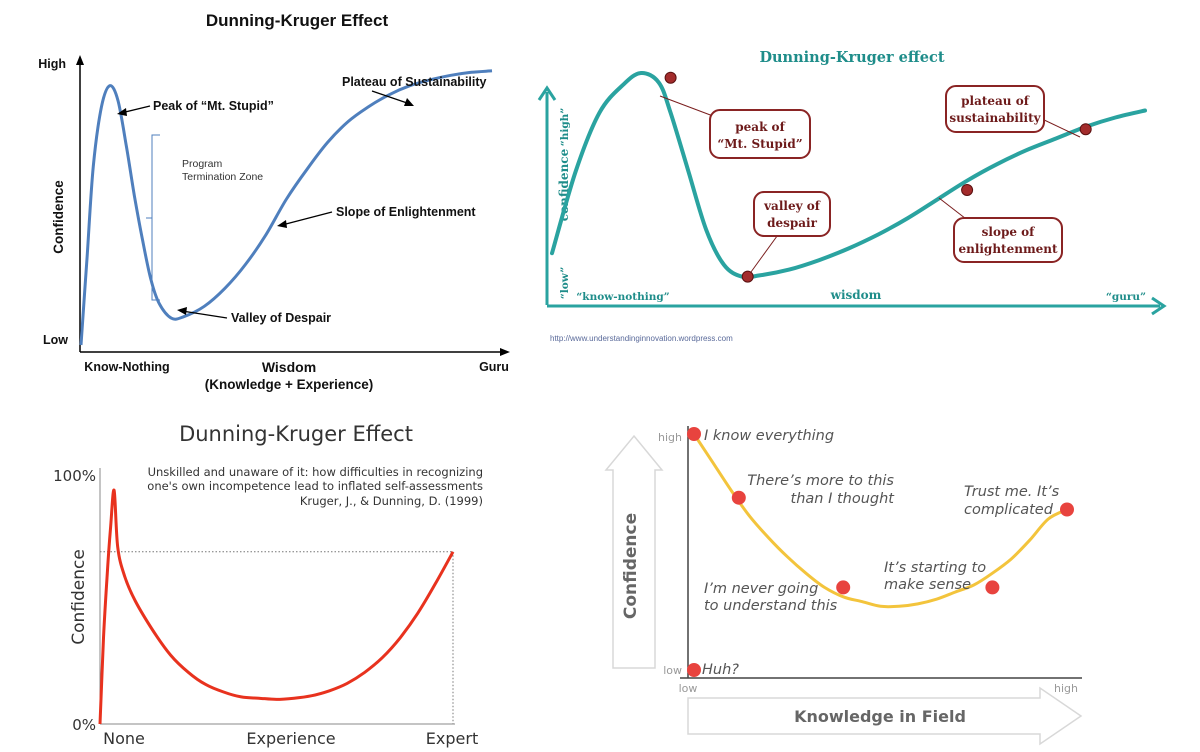 This screenshot has width=1200, height=752. What do you see at coordinates (792, 223) in the screenshot?
I see `chart-2-label-valley-line2: despair` at bounding box center [792, 223].